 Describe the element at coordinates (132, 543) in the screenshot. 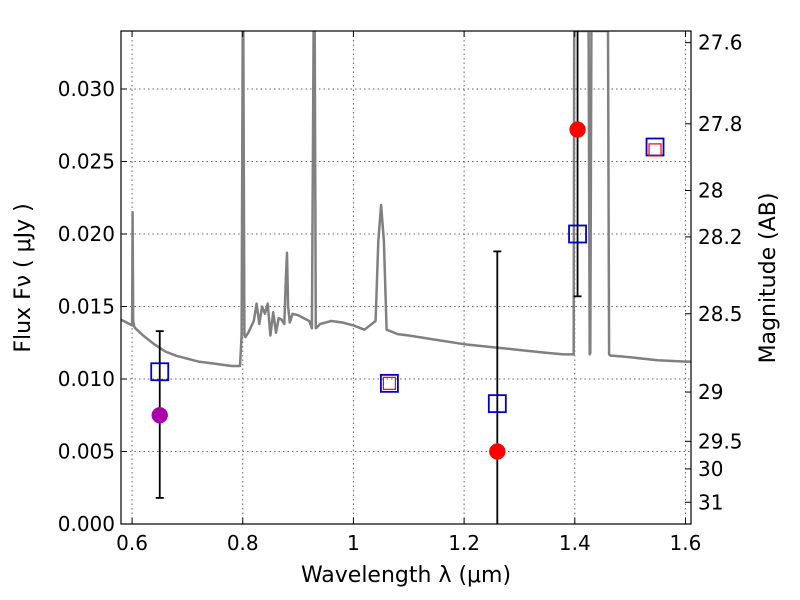

I see `x-tick-label: 0.6` at that location.